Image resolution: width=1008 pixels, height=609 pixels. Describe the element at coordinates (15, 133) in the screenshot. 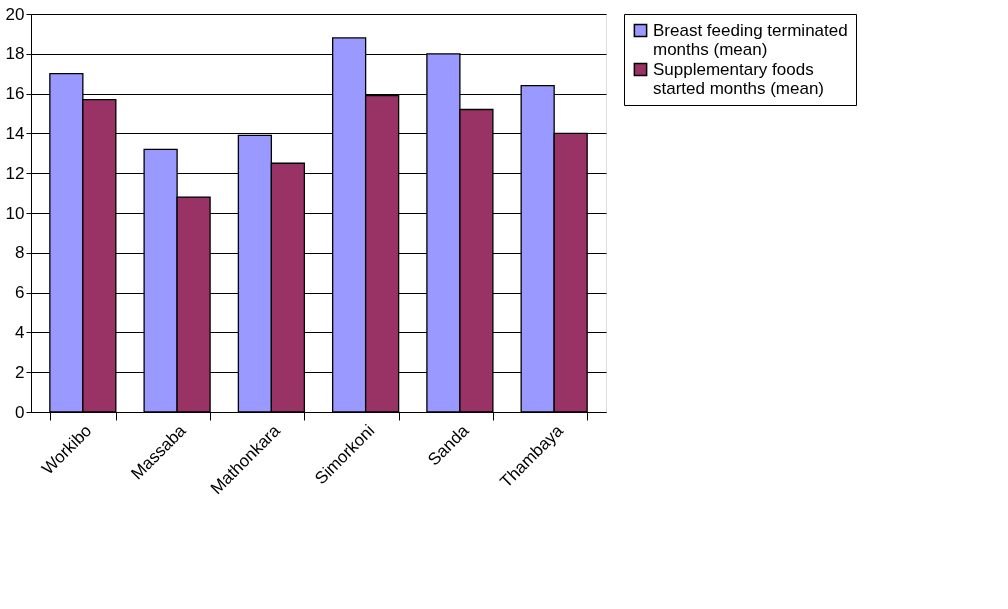

I see `y-tick-label: 14` at that location.